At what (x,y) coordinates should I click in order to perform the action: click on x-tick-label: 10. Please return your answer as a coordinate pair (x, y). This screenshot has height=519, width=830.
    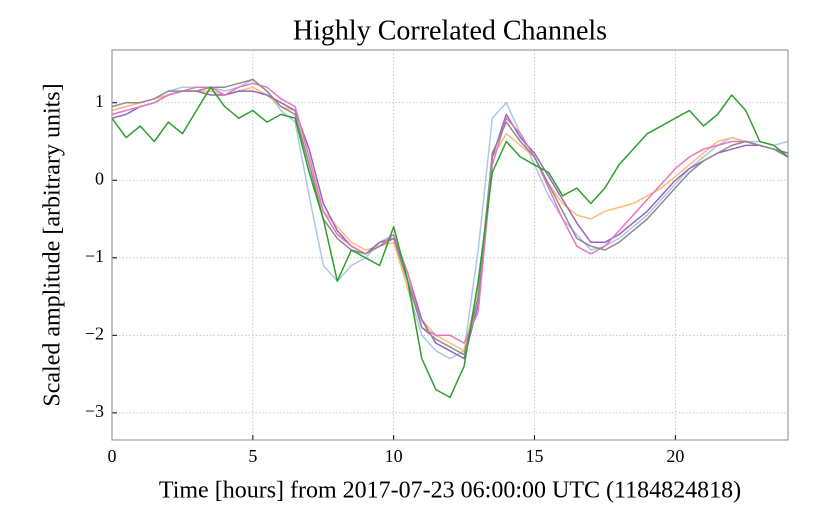
    Looking at the image, I should click on (394, 456).